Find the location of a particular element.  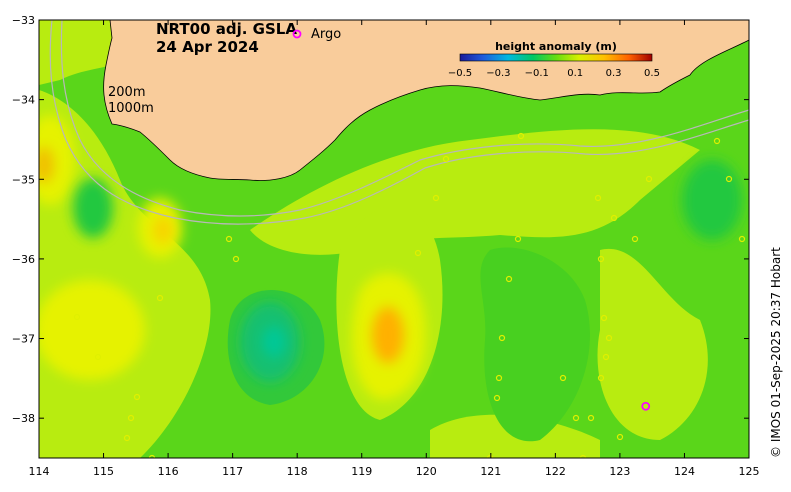

argo-float-marker is located at coordinates (646, 406).